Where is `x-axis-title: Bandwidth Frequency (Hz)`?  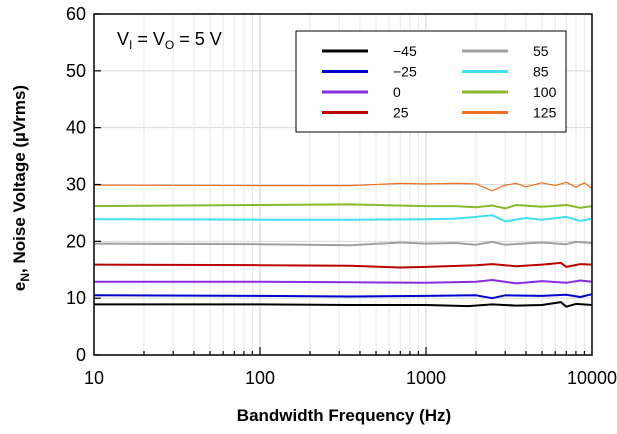
x-axis-title: Bandwidth Frequency (Hz) is located at coordinates (344, 415).